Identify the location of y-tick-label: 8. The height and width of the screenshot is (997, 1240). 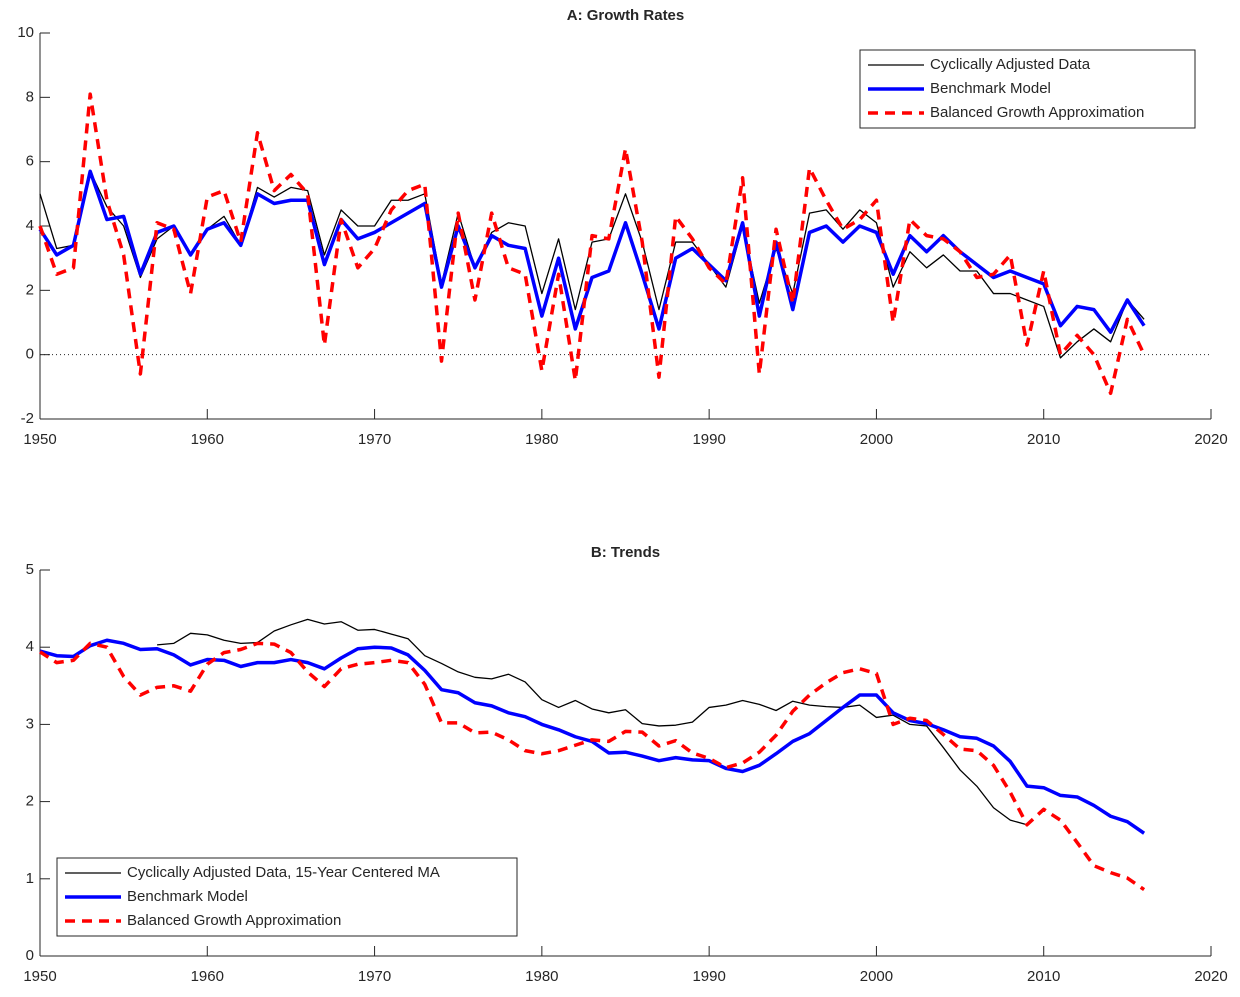
(30, 96).